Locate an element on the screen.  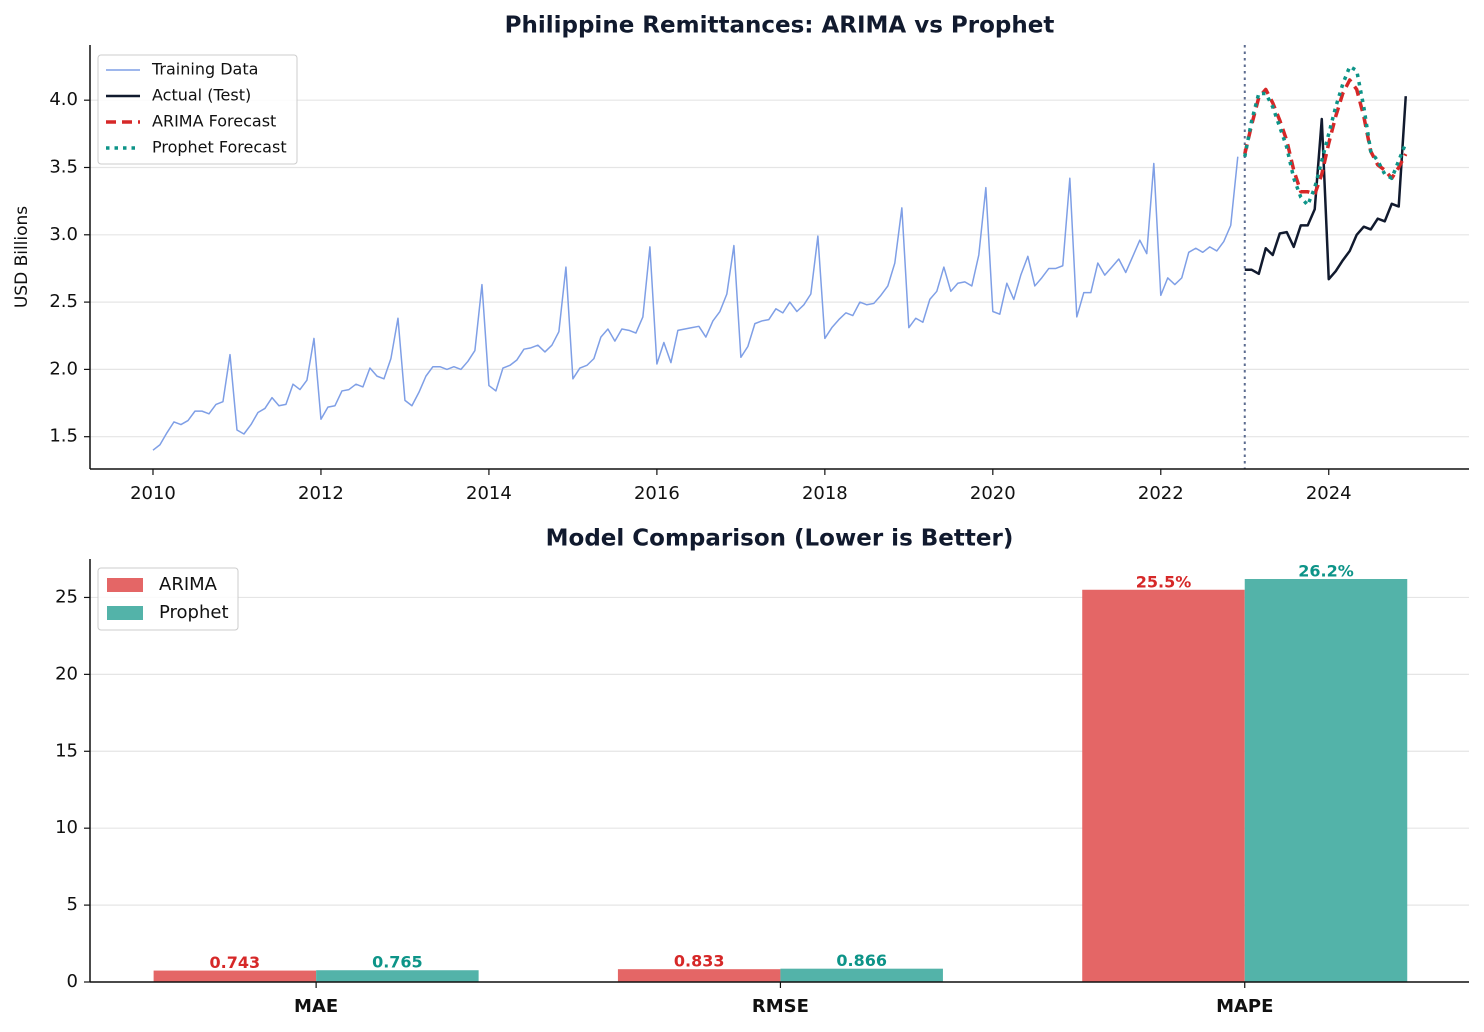
x-tick-label: 2022 is located at coordinates (1161, 493).